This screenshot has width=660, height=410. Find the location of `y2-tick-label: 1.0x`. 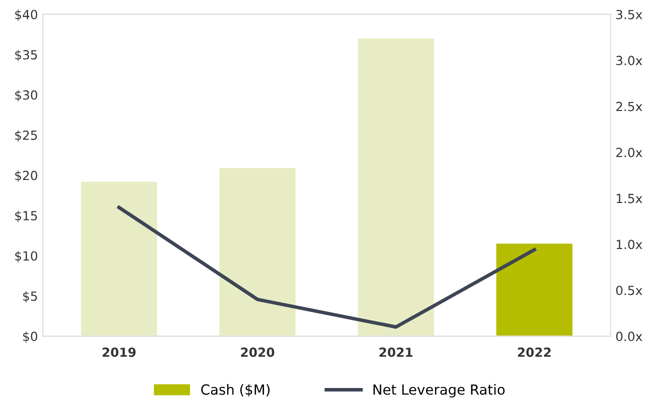

y2-tick-label: 1.0x is located at coordinates (629, 245).